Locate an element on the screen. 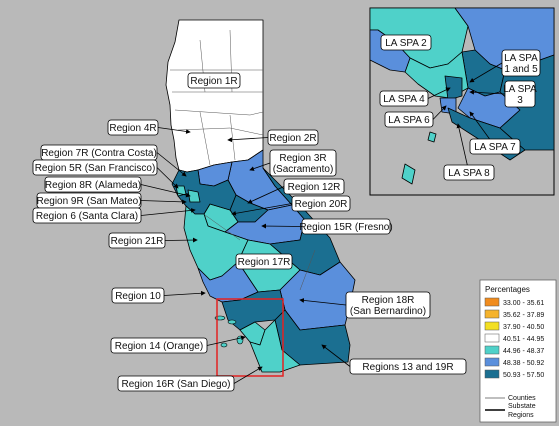 Image resolution: width=559 pixels, height=426 pixels. legend-title: Percentages is located at coordinates (507, 289).